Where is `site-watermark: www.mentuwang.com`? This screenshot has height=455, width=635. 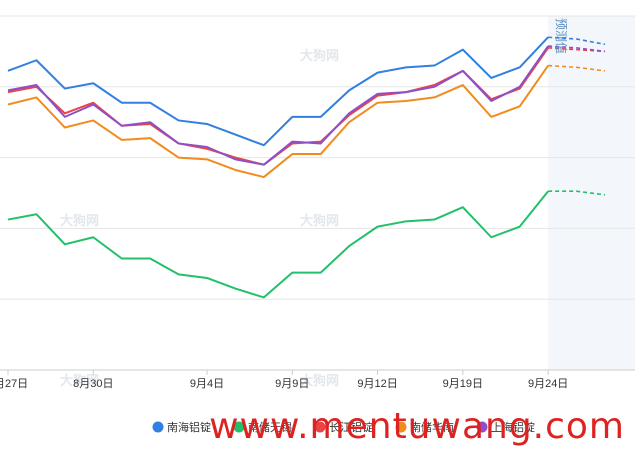 site-watermark: www.mentuwang.com is located at coordinates (417, 426).